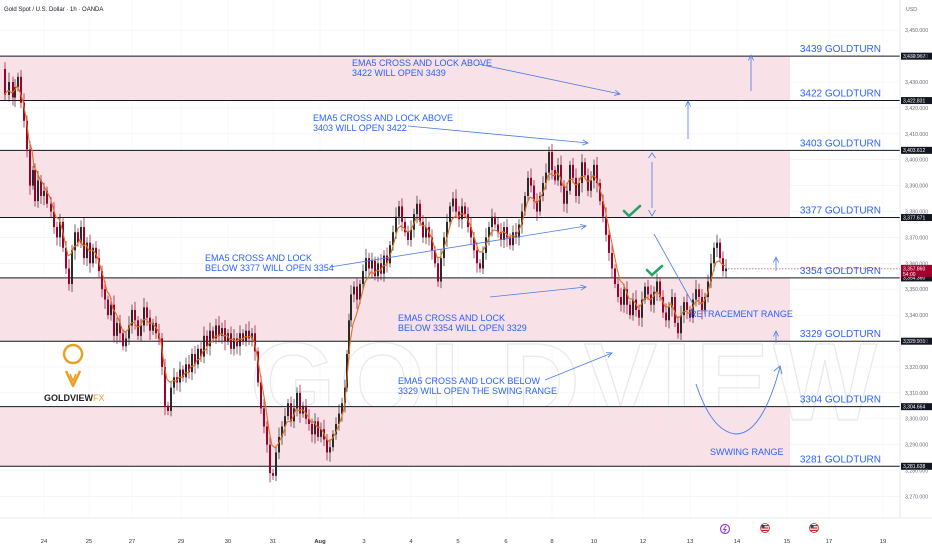 This screenshot has width=932, height=550. What do you see at coordinates (399, 73) in the screenshot?
I see `annotation-text: 3422 WILL OPEN 3439` at bounding box center [399, 73].